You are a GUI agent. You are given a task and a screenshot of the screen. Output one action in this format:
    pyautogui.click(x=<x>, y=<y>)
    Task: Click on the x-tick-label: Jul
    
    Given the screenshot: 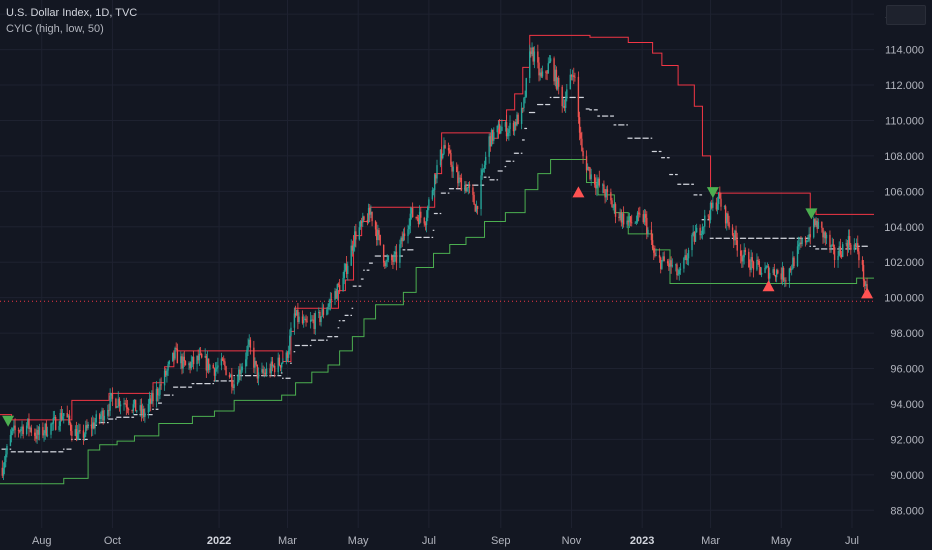 What is the action you would take?
    pyautogui.click(x=429, y=541)
    